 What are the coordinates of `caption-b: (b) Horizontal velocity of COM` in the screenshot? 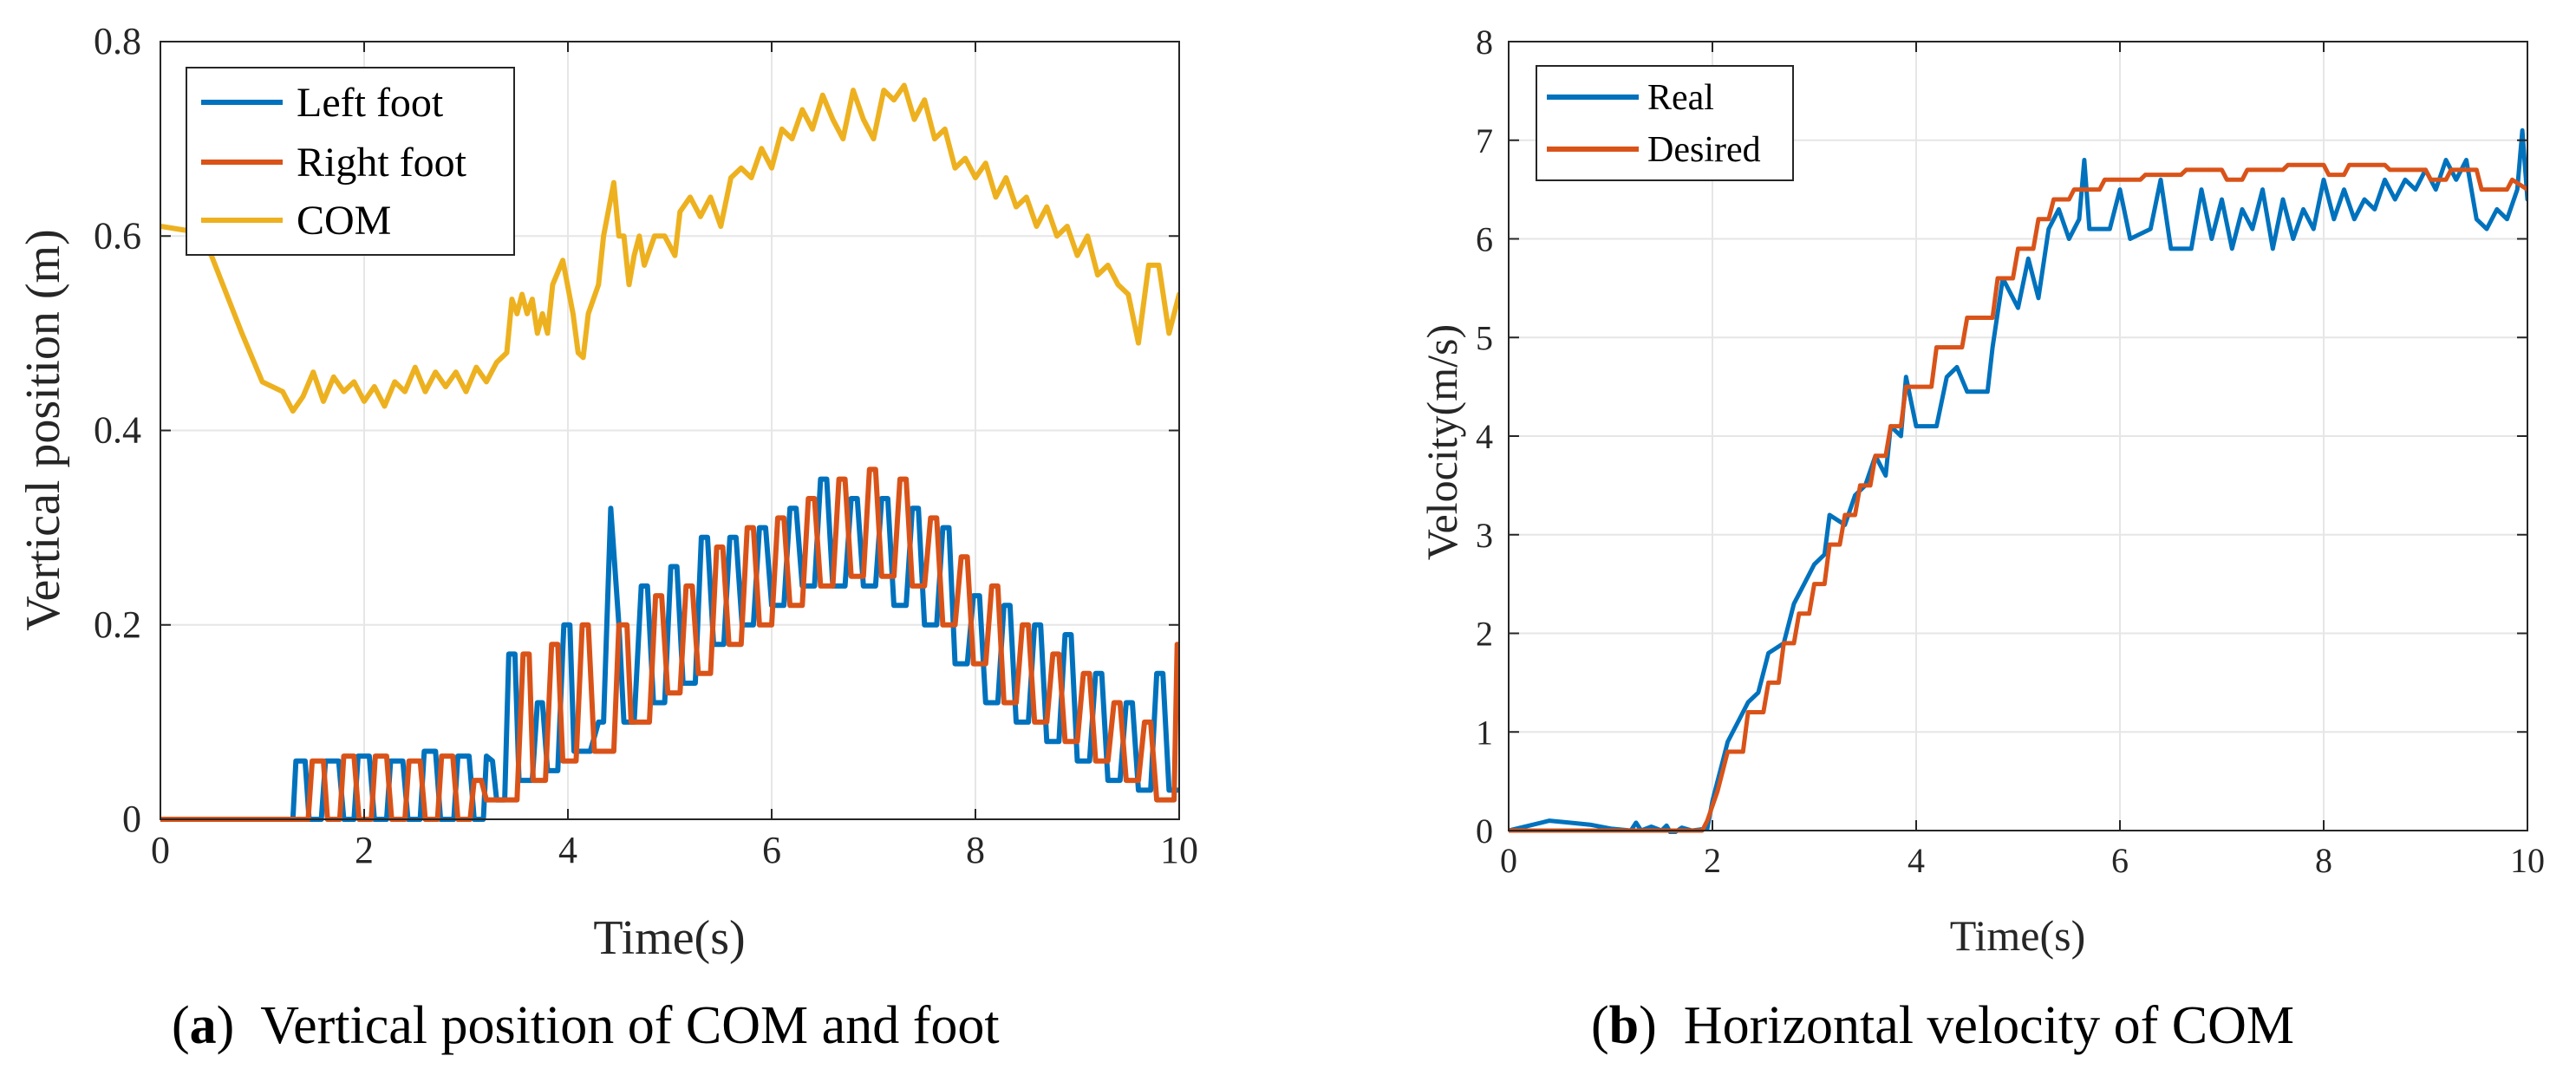 It's located at (1943, 1025).